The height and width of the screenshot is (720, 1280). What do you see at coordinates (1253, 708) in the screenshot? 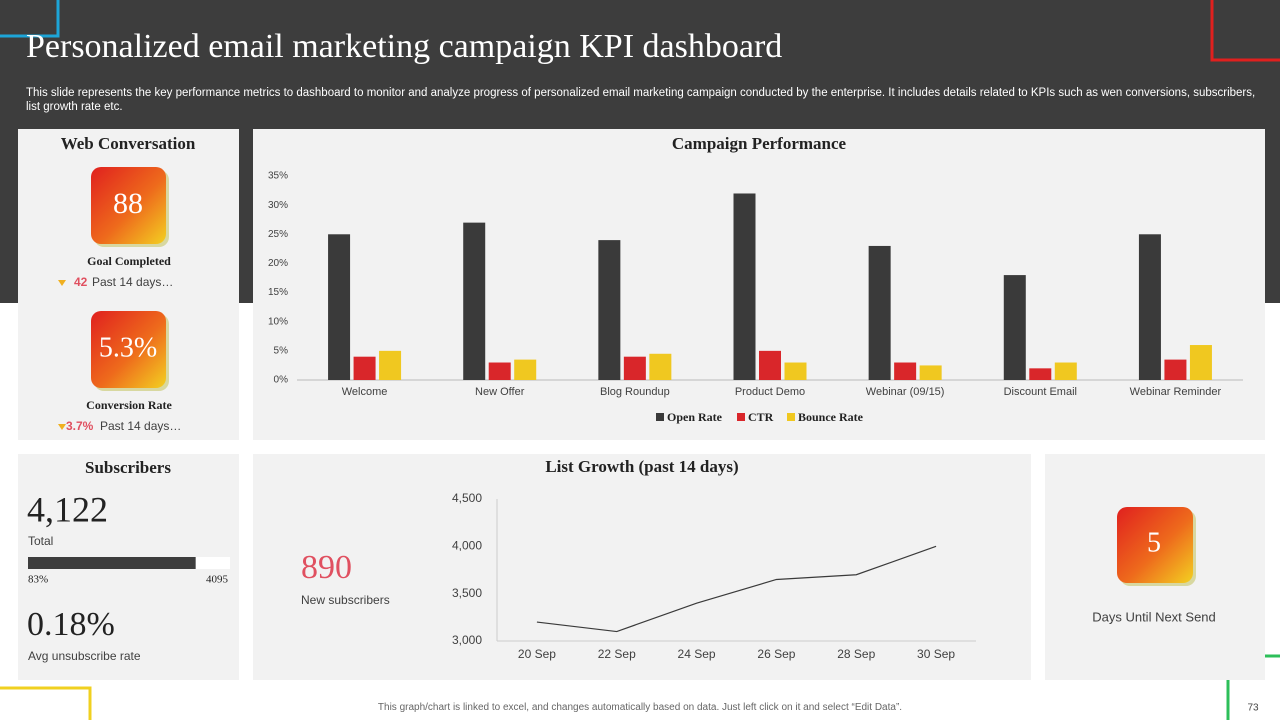
I see `page-number: 73` at bounding box center [1253, 708].